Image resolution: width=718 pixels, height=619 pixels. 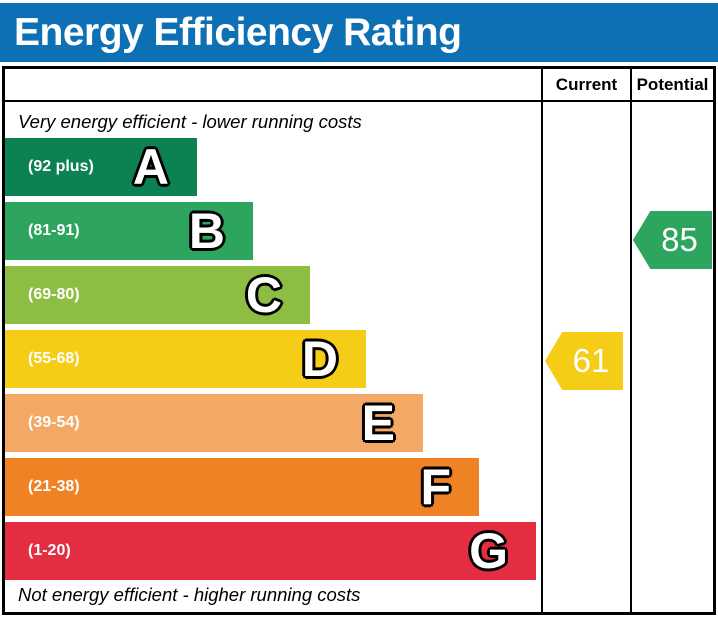 What do you see at coordinates (54, 486) in the screenshot?
I see `band-f-range: (21-38)` at bounding box center [54, 486].